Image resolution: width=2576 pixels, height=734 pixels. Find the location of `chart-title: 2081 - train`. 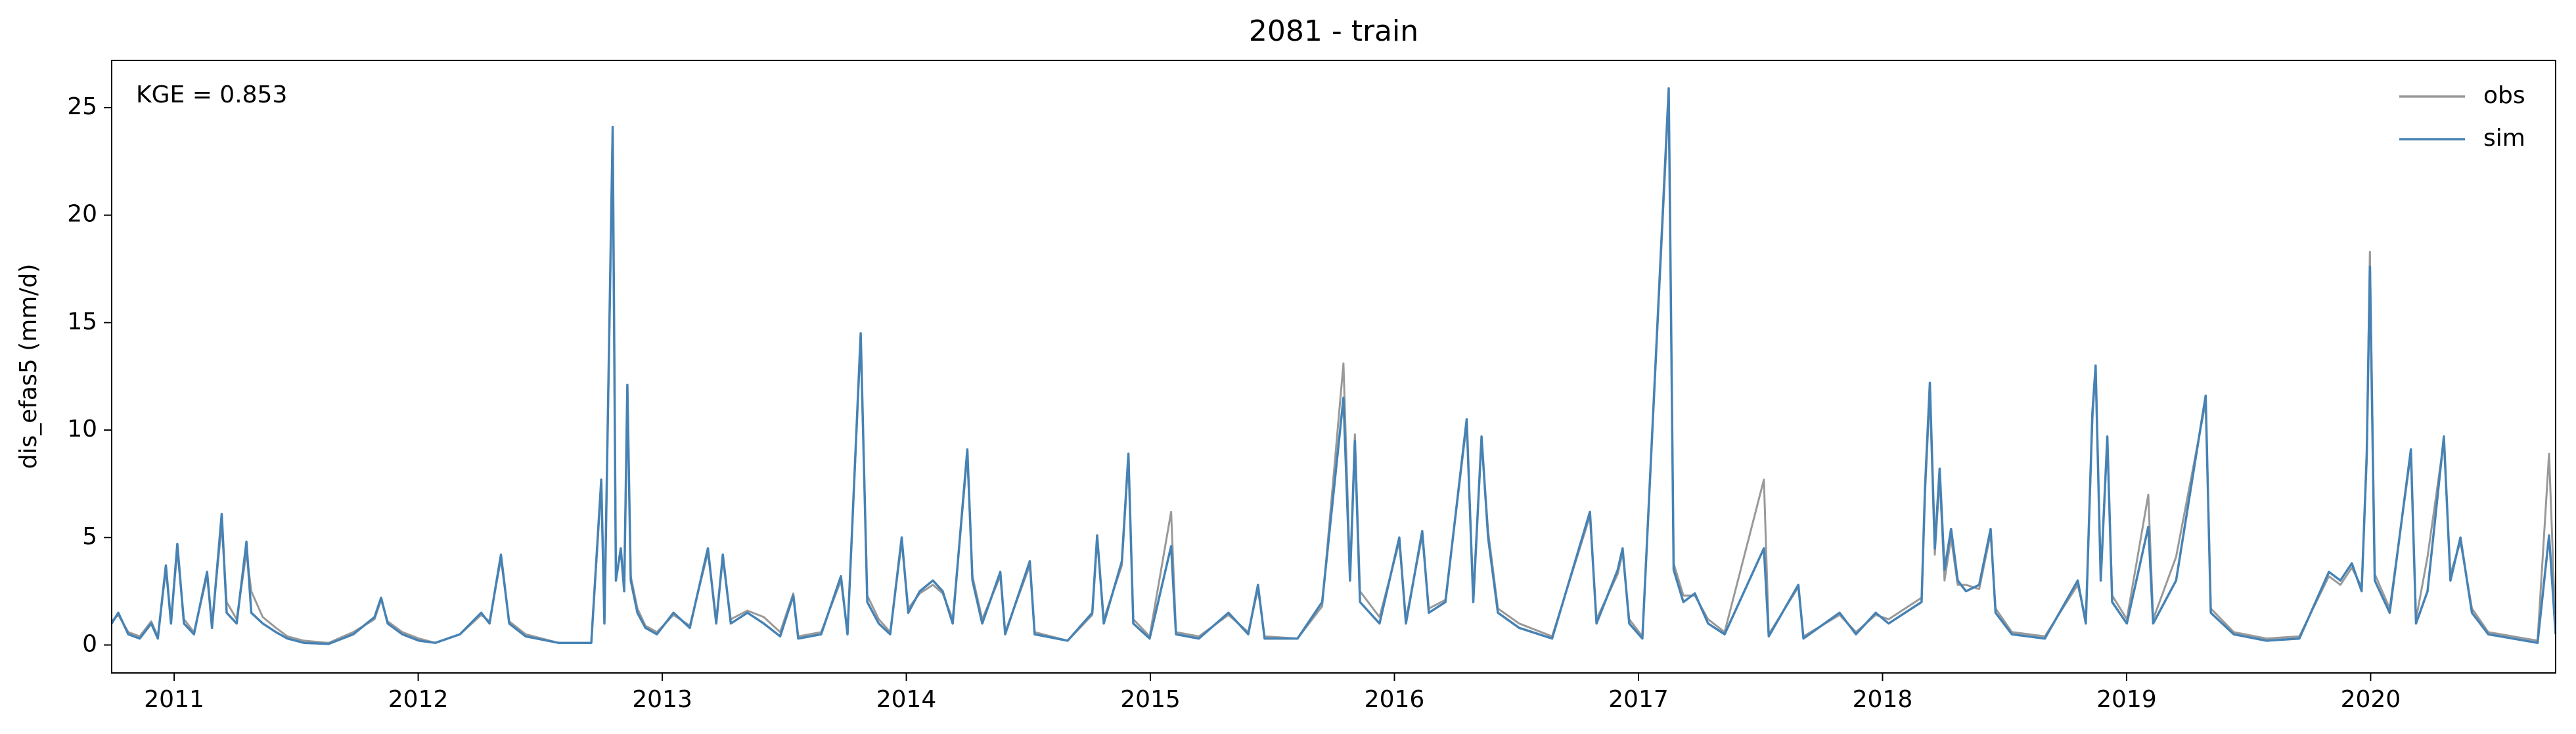

chart-title: 2081 - train is located at coordinates (1333, 31).